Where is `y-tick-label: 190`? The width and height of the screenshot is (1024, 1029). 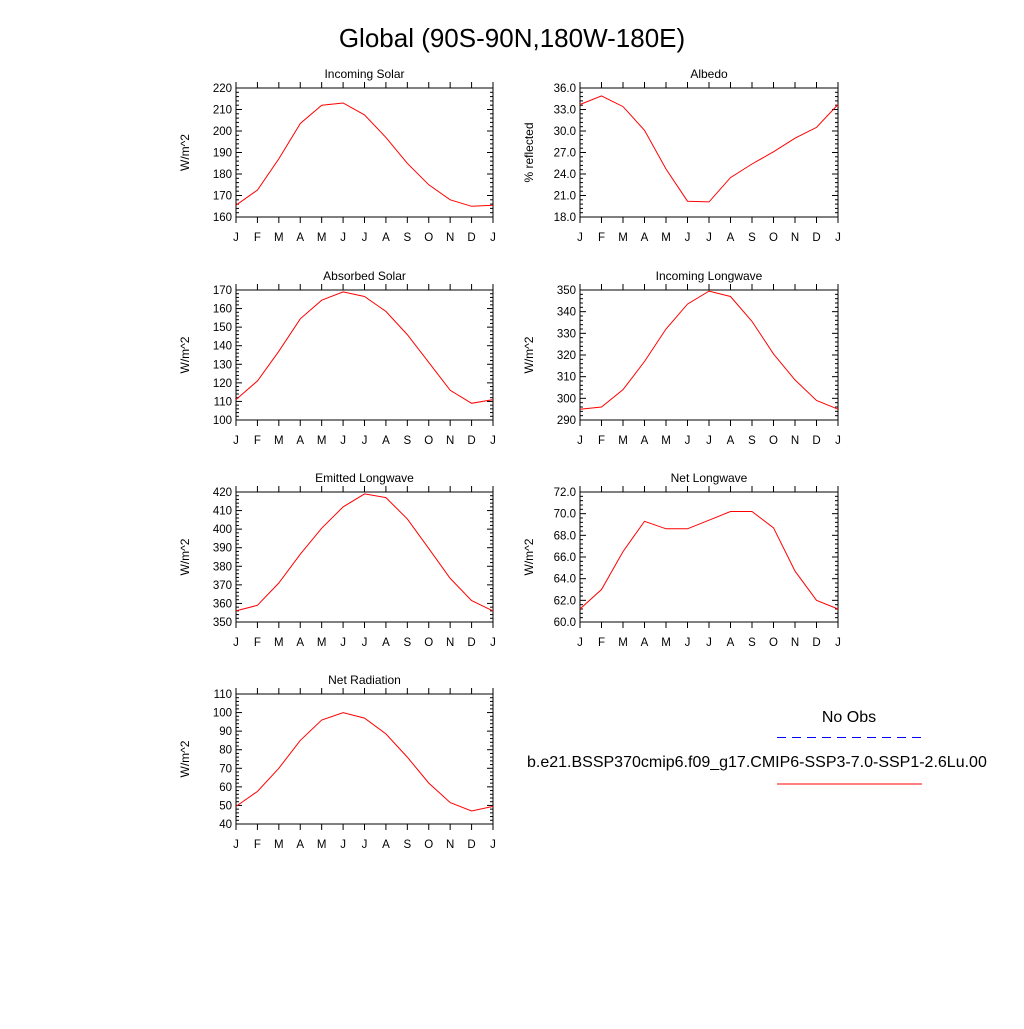
y-tick-label: 190 is located at coordinates (222, 154).